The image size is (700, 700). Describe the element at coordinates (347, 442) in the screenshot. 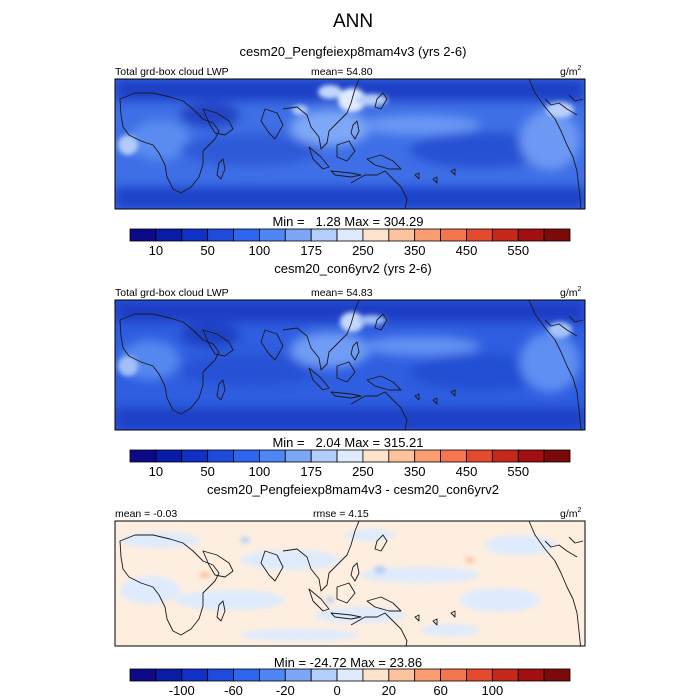

I see `panel-2-min-max: Min = 2.04 Max = 315.21` at that location.